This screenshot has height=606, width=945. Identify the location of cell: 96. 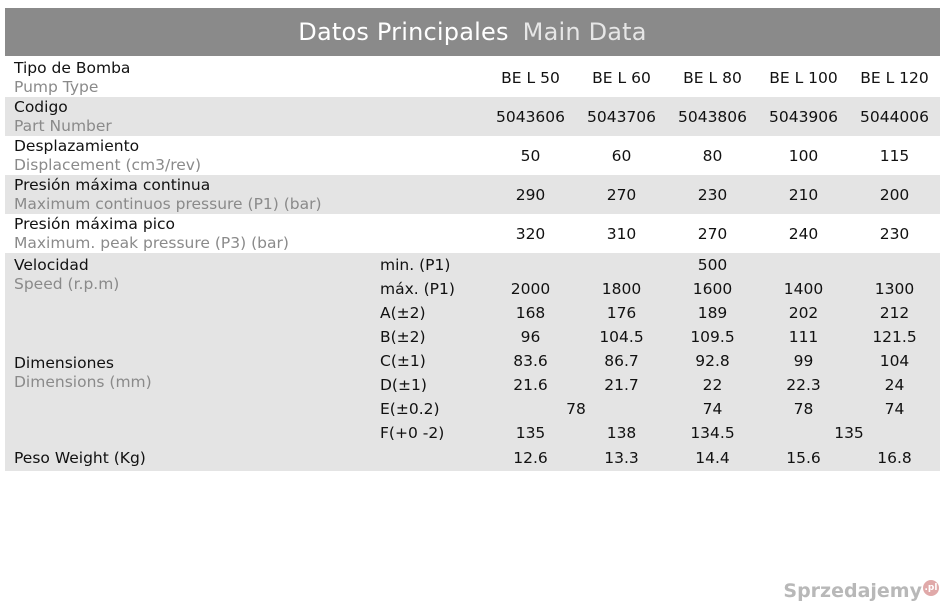
(530, 337).